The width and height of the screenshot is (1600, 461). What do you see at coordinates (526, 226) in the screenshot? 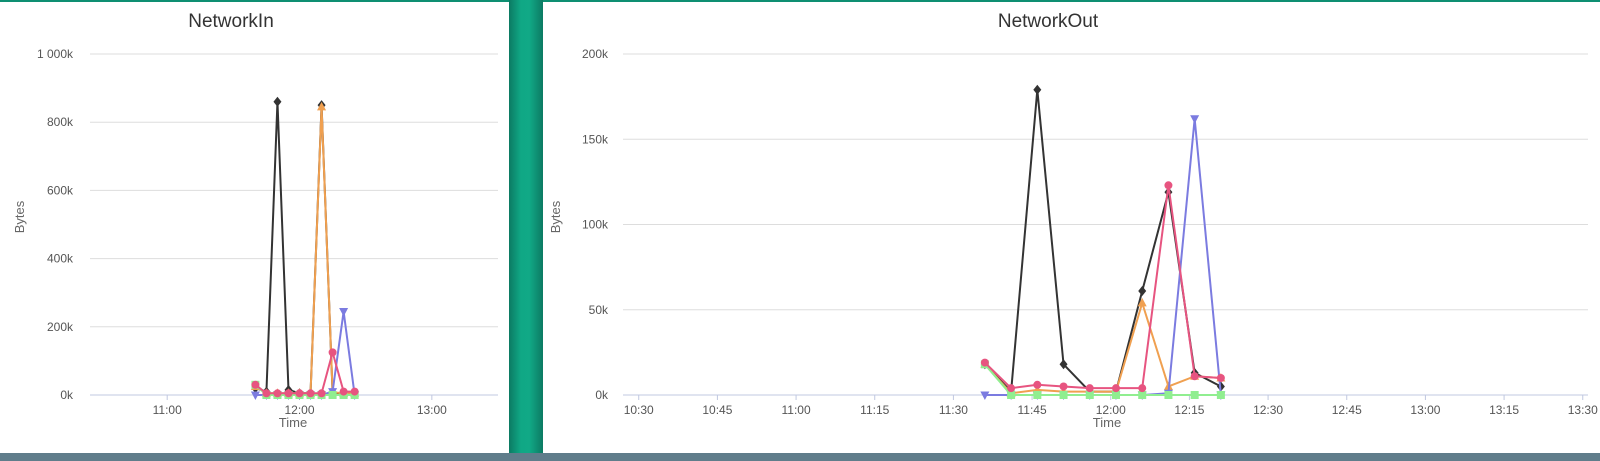
I see `panel-divider` at bounding box center [526, 226].